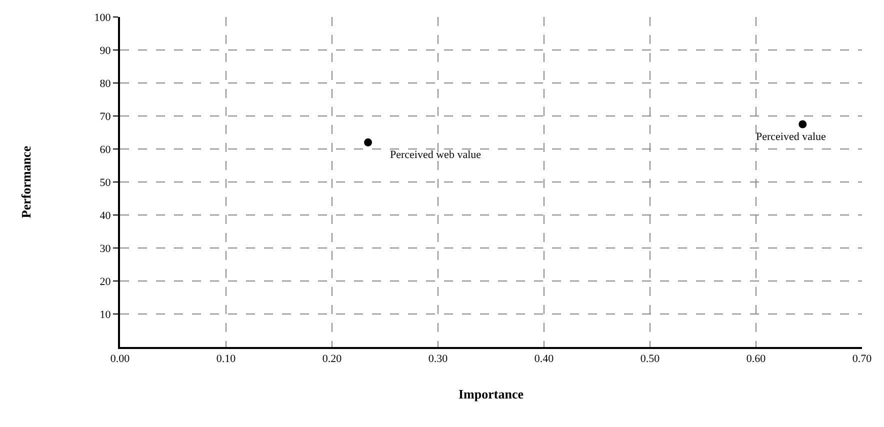 The height and width of the screenshot is (427, 884). Describe the element at coordinates (106, 150) in the screenshot. I see `y-tick-label: 60` at that location.